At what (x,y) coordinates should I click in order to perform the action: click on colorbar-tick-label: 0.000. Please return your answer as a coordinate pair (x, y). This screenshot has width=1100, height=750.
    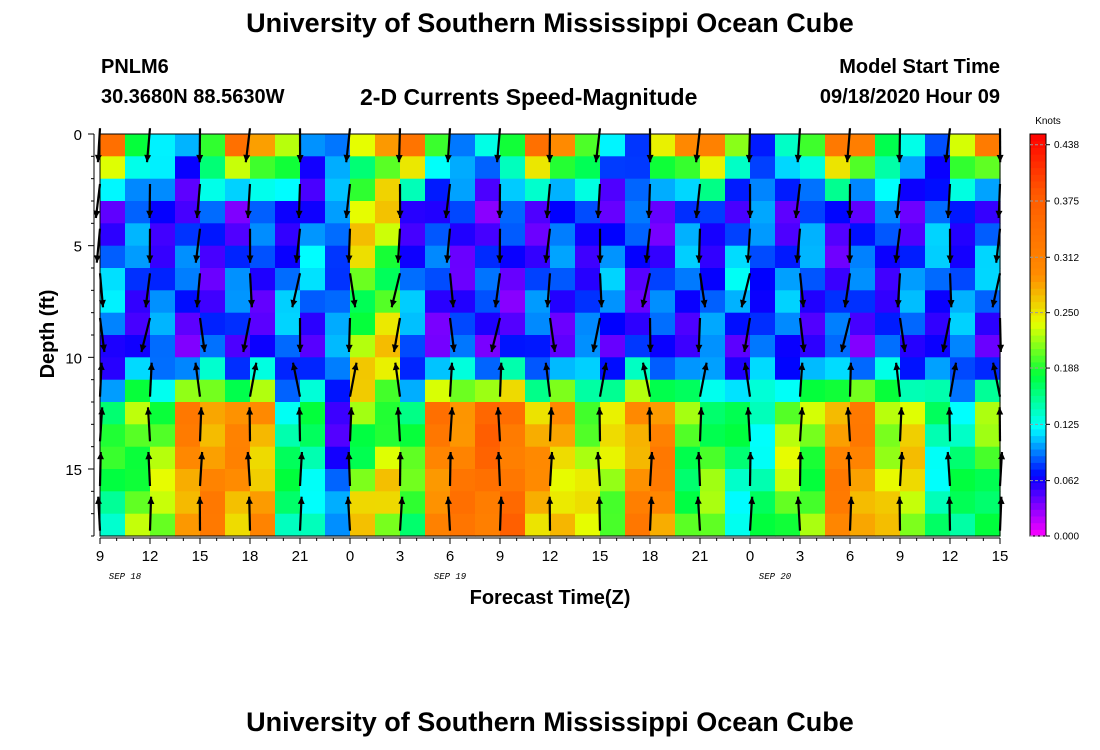
    Looking at the image, I should click on (1066, 537).